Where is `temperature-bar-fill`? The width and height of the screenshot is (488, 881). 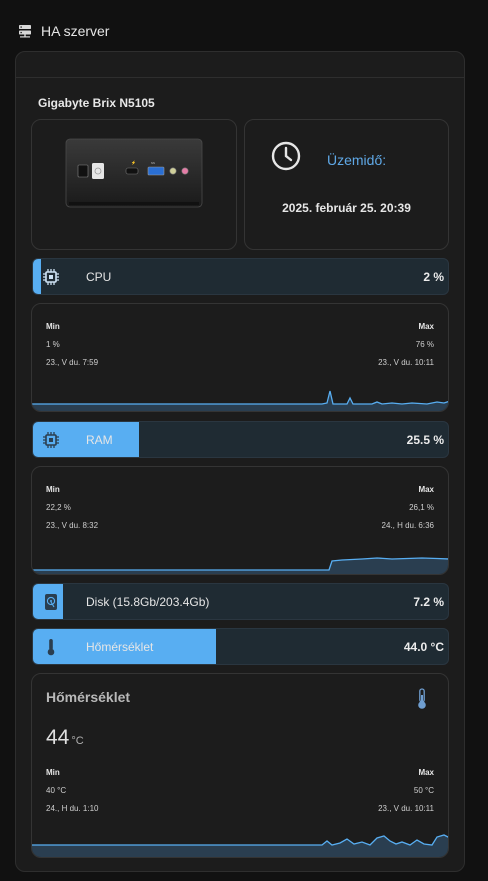 temperature-bar-fill is located at coordinates (124, 646).